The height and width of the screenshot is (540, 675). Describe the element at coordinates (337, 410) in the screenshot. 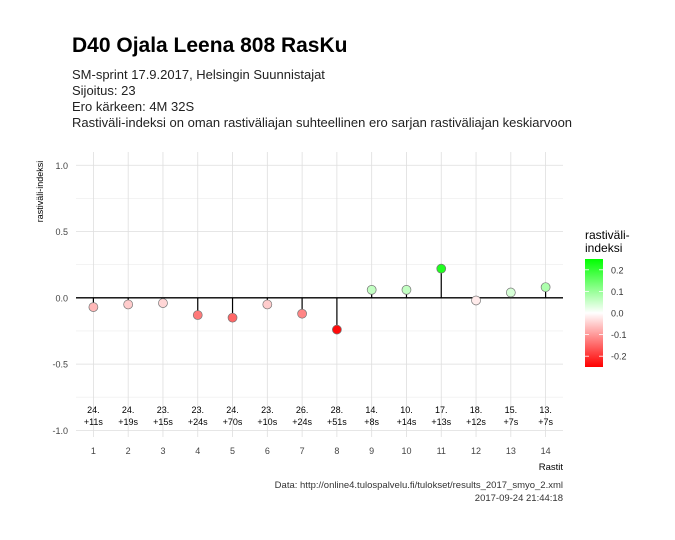

I see `rank-label-8: 28.` at that location.